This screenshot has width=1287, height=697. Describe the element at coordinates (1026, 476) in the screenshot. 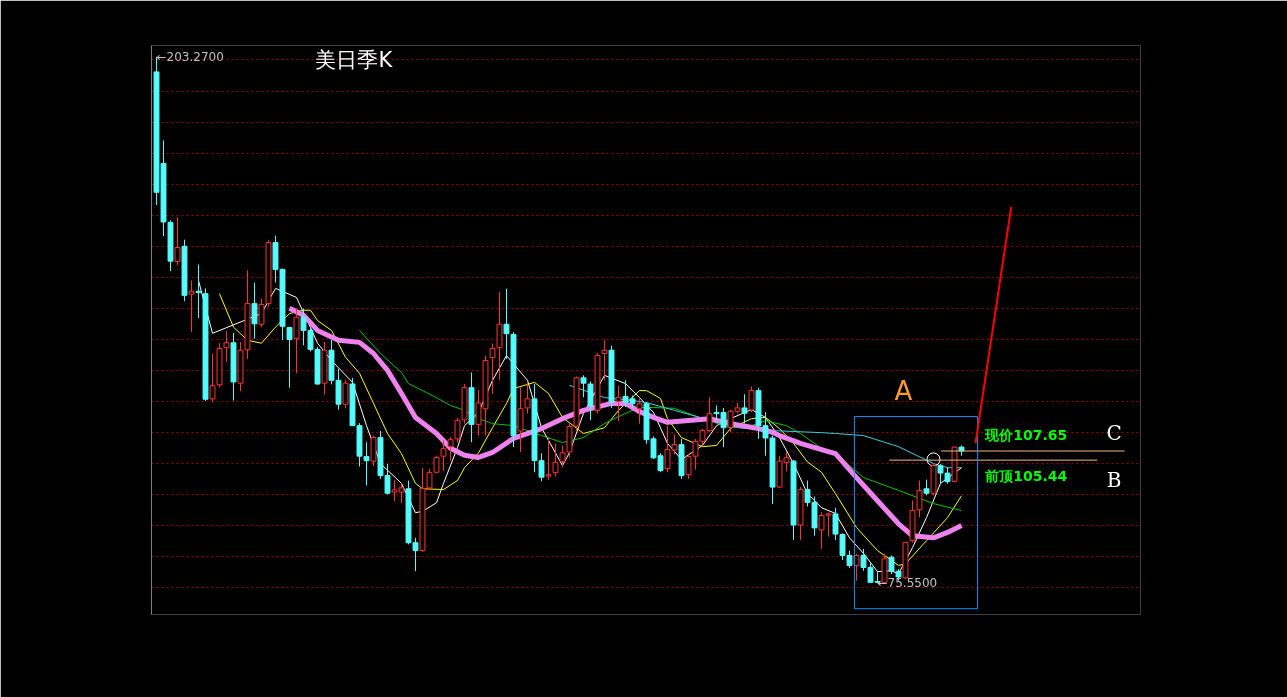

I see `ref-line-label: 前顶105.44` at that location.